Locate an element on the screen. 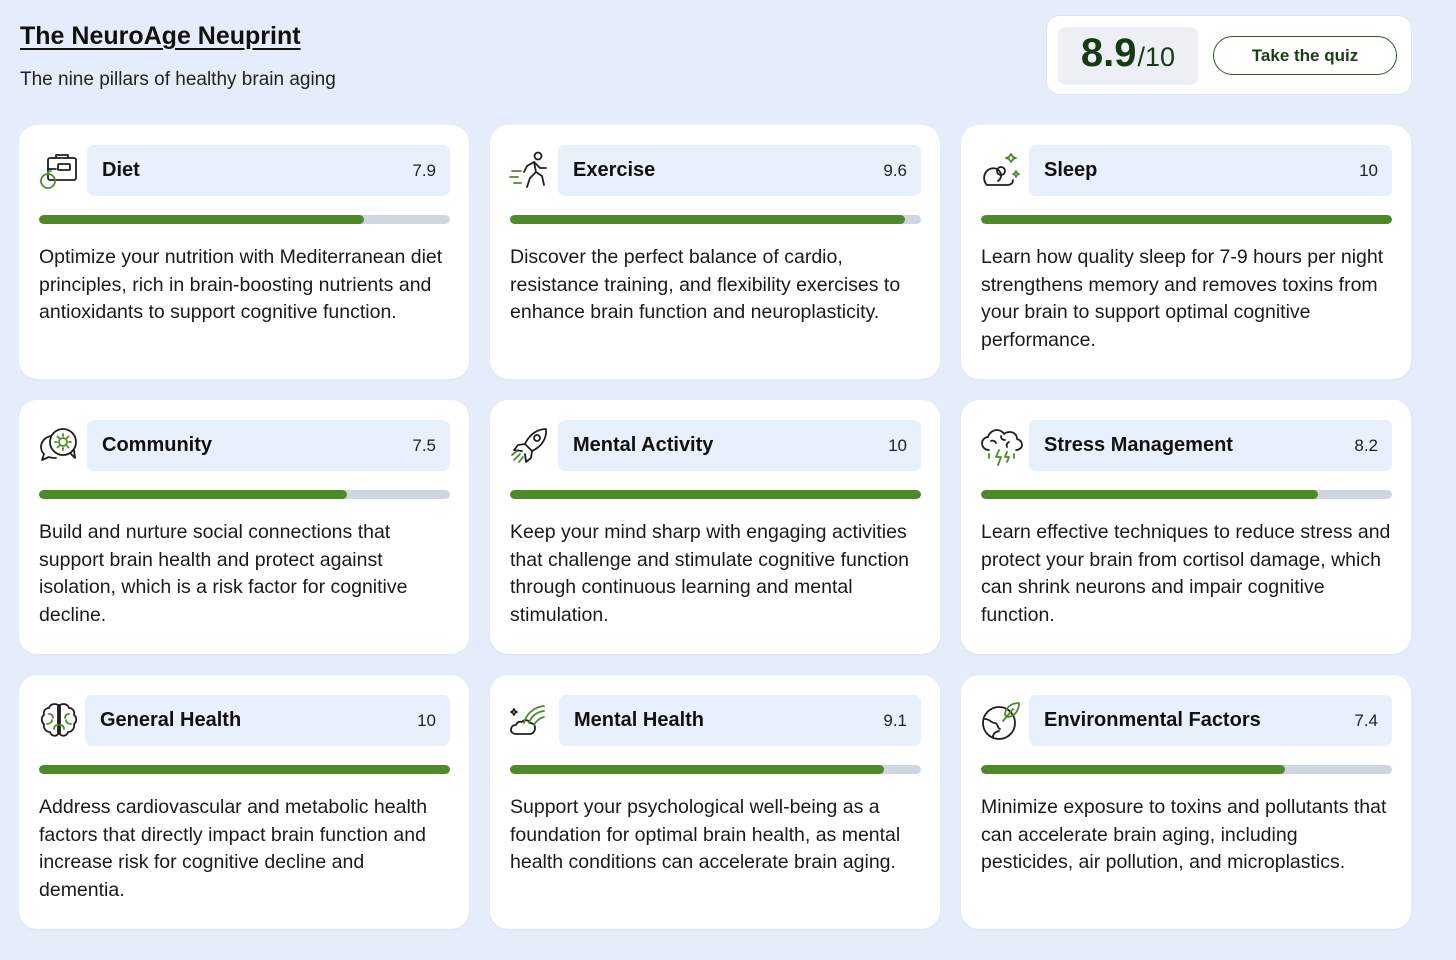  globe-leaf-icon is located at coordinates (1001, 721).